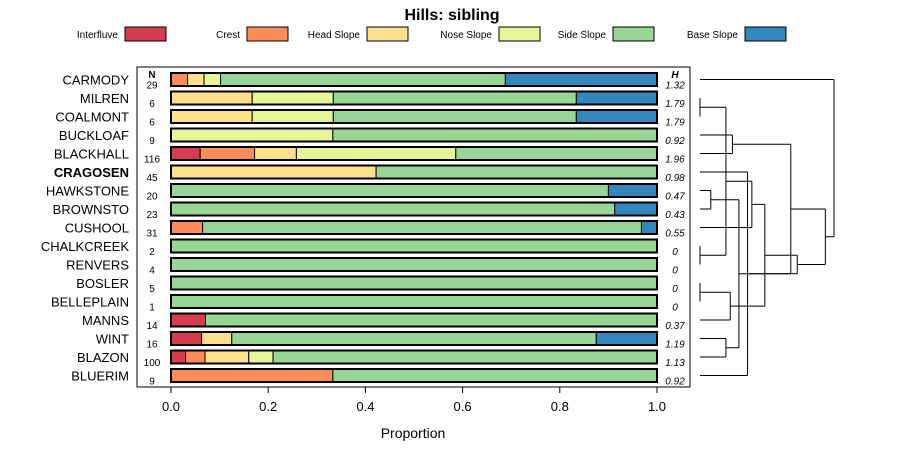 The width and height of the screenshot is (900, 465). I want to click on chart-title: Hills: sibling, so click(451, 15).